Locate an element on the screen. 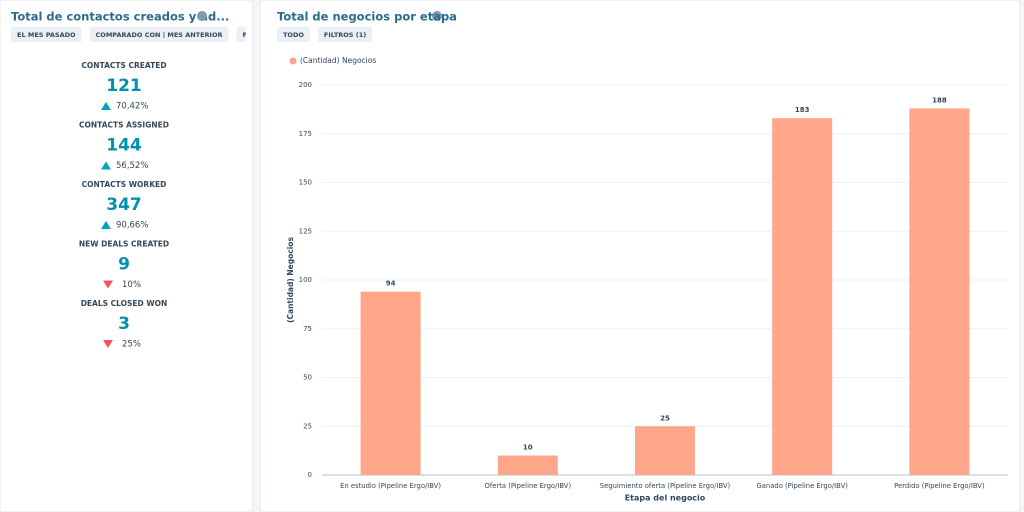 The height and width of the screenshot is (512, 1024). filter-pill: TODO is located at coordinates (293, 34).